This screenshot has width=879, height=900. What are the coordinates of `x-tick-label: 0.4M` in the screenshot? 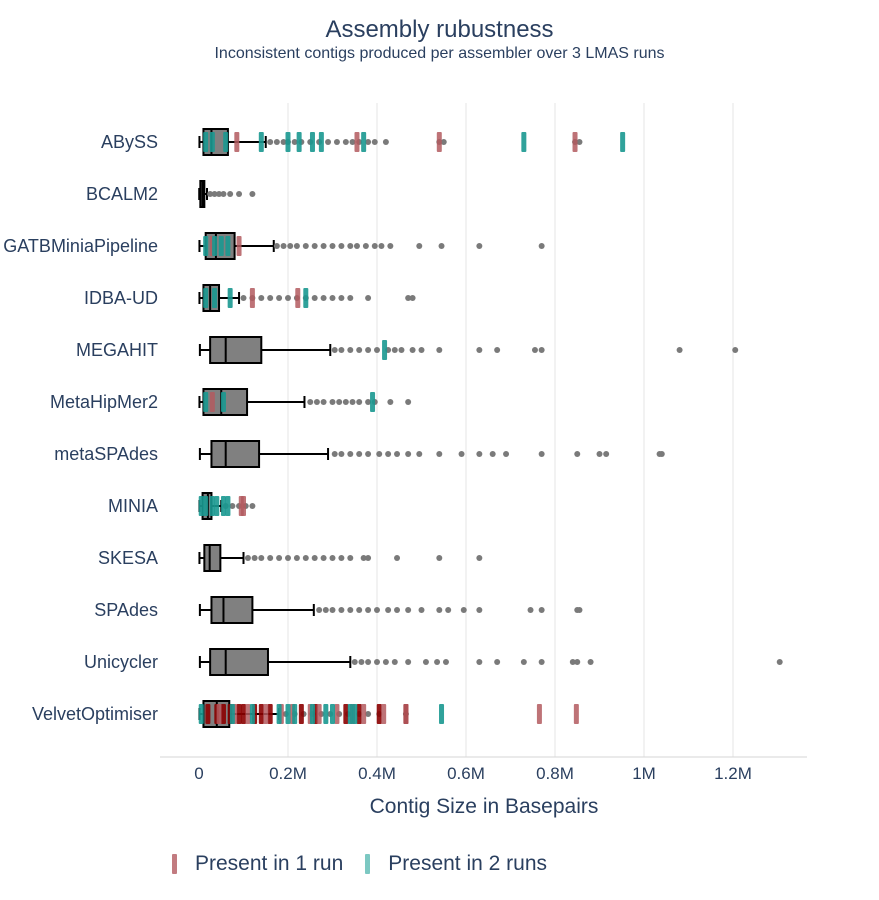 It's located at (377, 773).